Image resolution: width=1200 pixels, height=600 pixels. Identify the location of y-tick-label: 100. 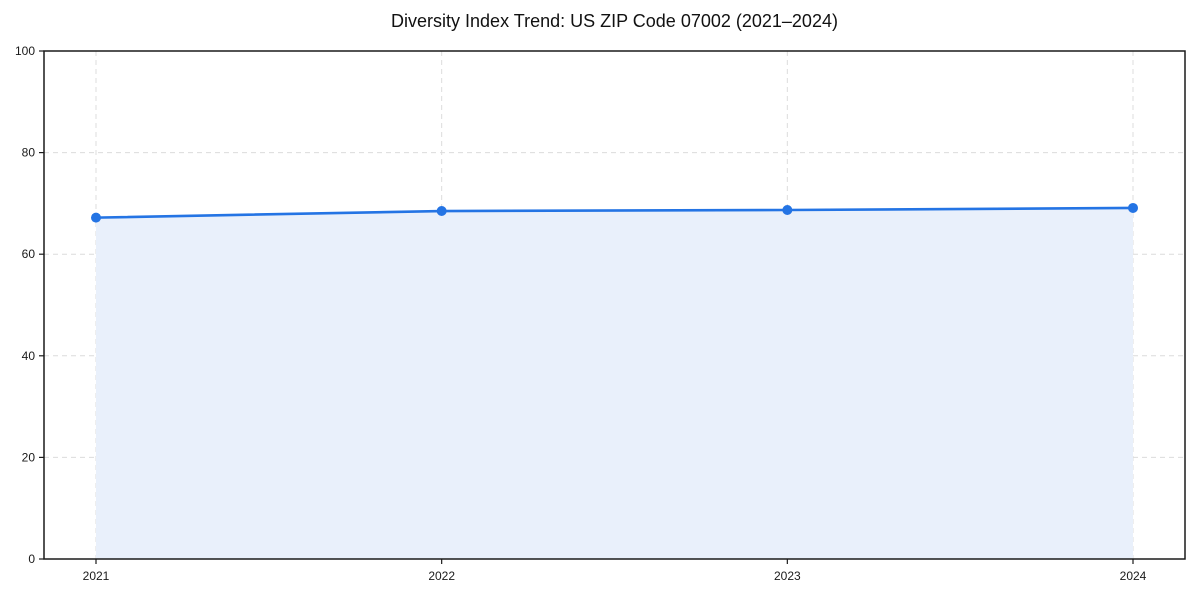
(25, 51).